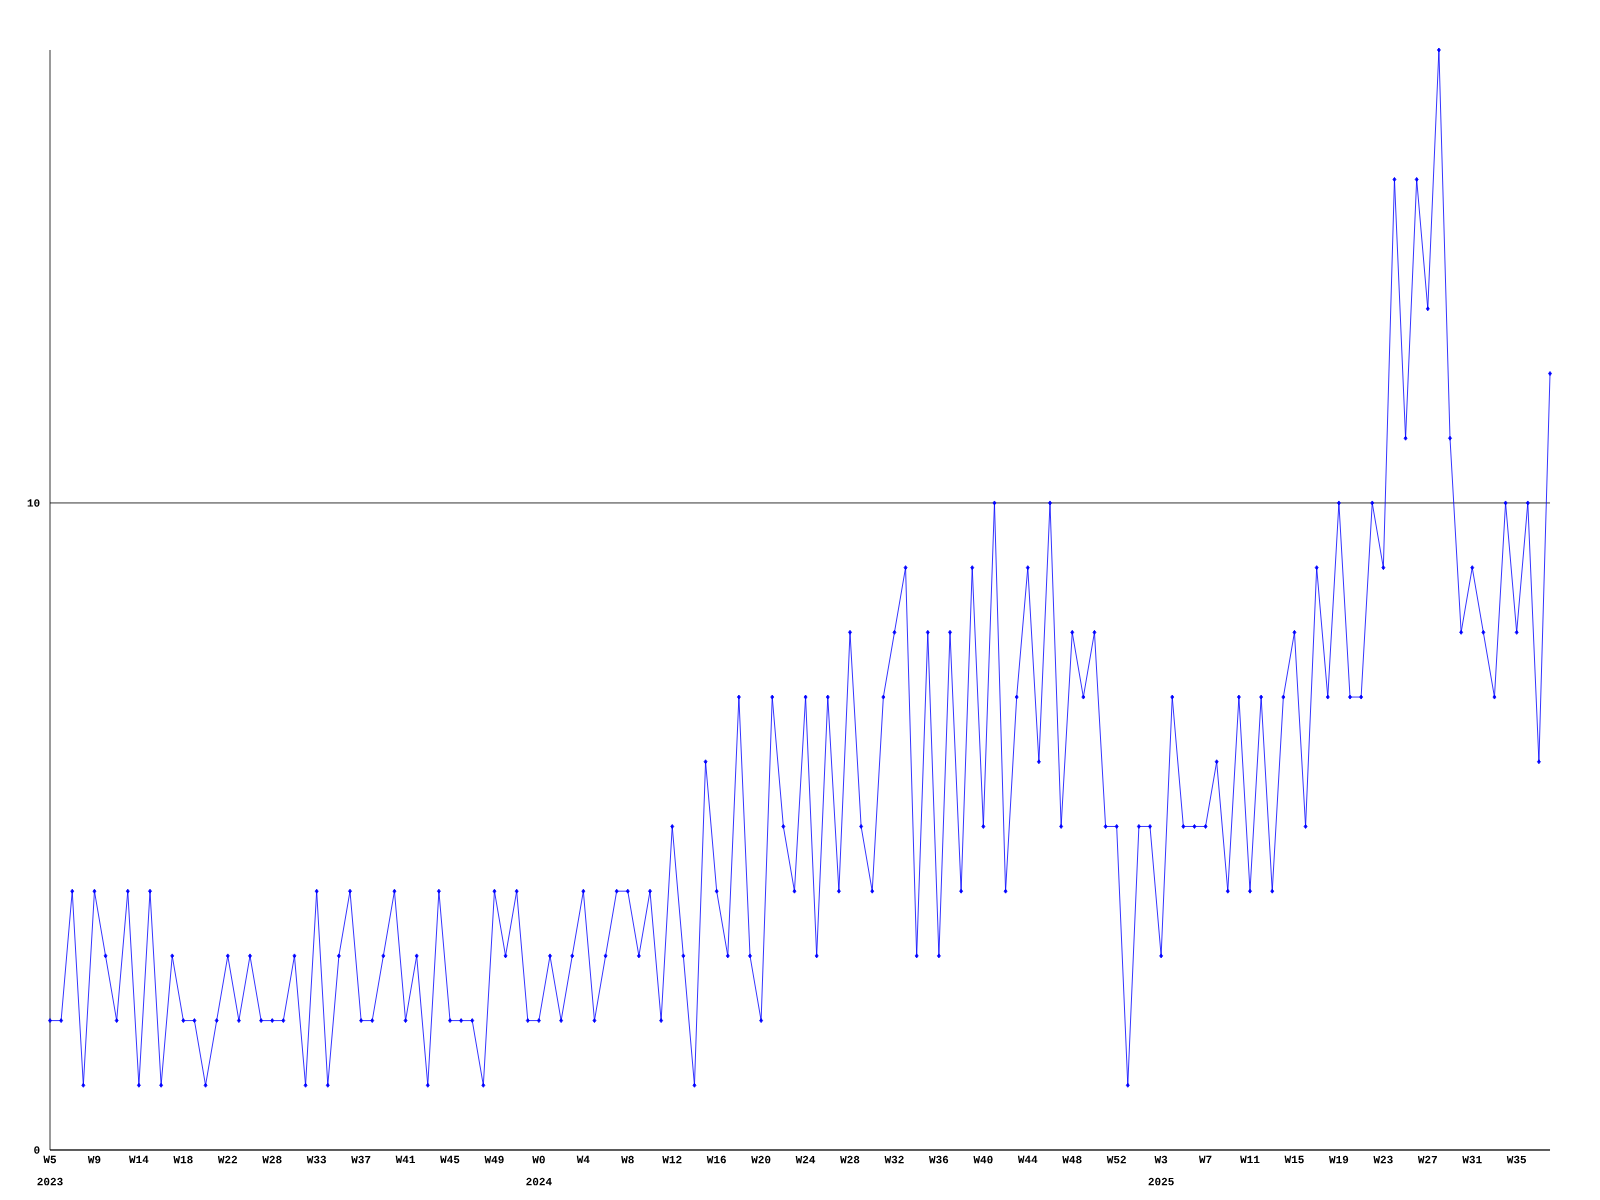  Describe the element at coordinates (1072, 1159) in the screenshot. I see `x-tick-label: W48` at that location.